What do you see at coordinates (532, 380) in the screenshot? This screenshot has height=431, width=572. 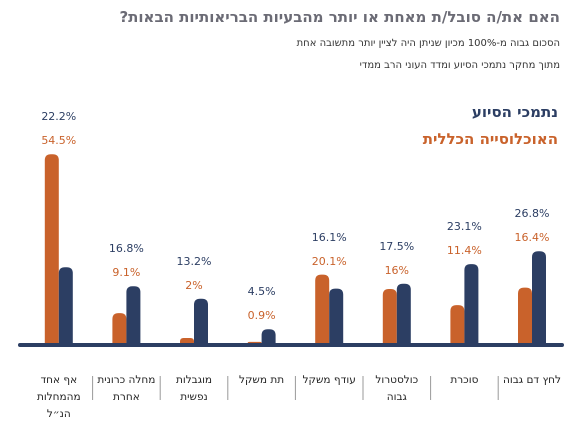 I see `x-tick-label: לחץ דם גבוה` at bounding box center [532, 380].